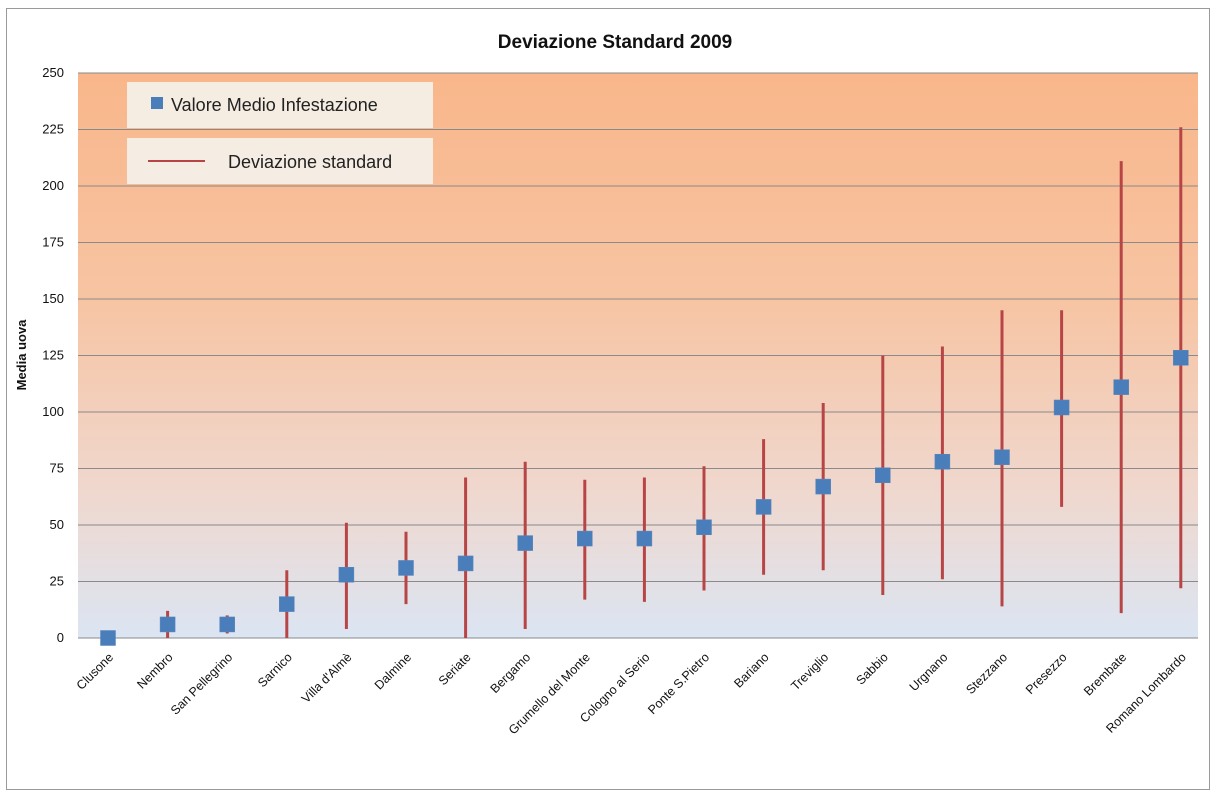  What do you see at coordinates (53, 185) in the screenshot?
I see `y-tick-label: 200` at bounding box center [53, 185].